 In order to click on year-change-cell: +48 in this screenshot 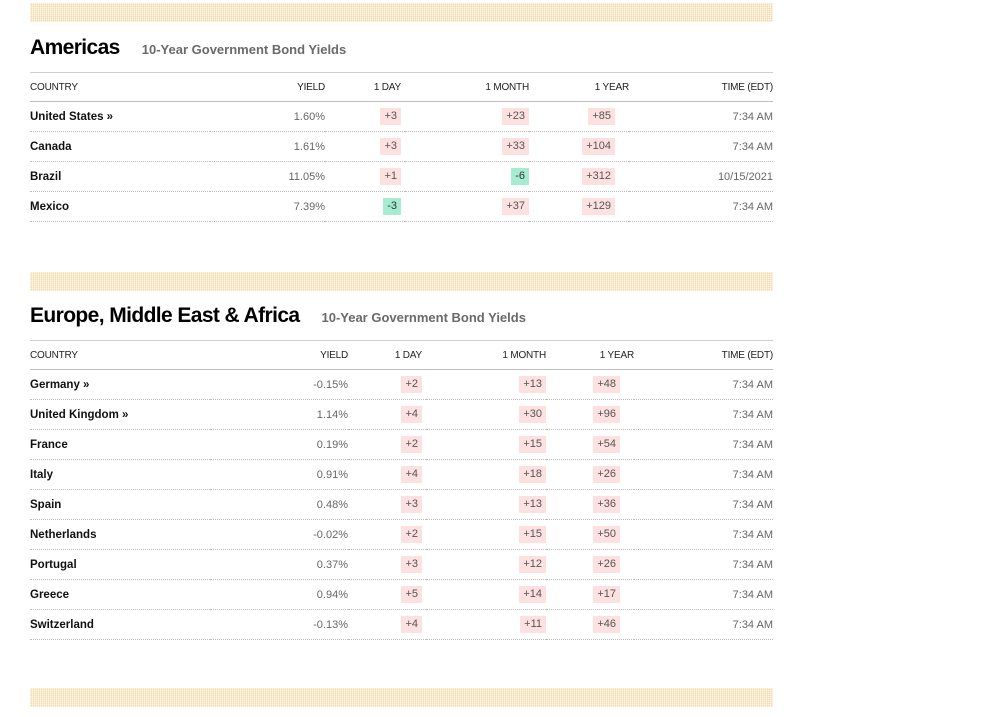, I will do `click(590, 384)`.